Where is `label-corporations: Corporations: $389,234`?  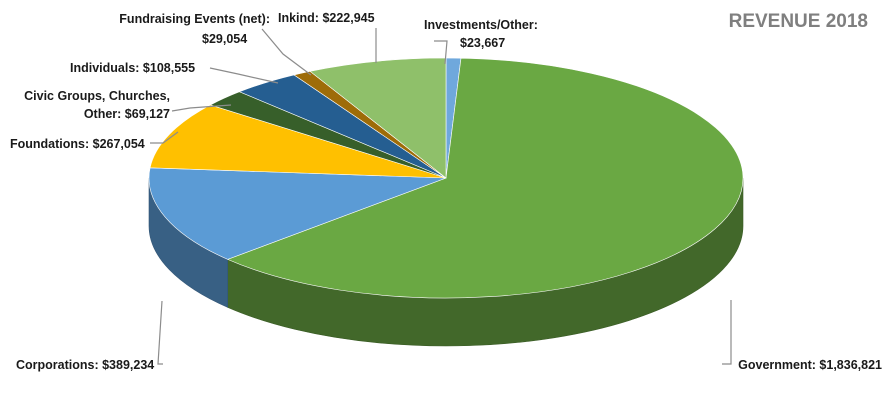
label-corporations: Corporations: $389,234 is located at coordinates (85, 365).